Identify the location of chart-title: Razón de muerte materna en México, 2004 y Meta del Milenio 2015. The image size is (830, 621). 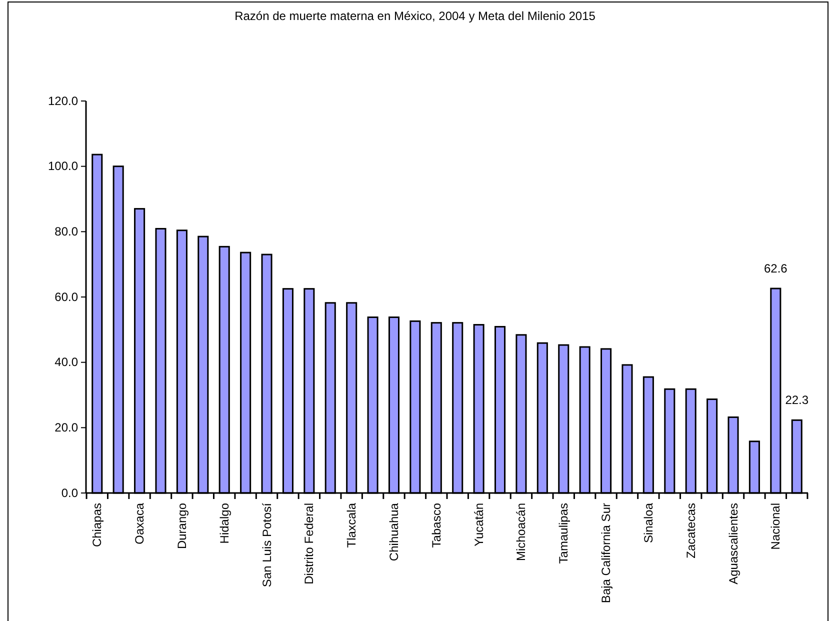
(415, 16).